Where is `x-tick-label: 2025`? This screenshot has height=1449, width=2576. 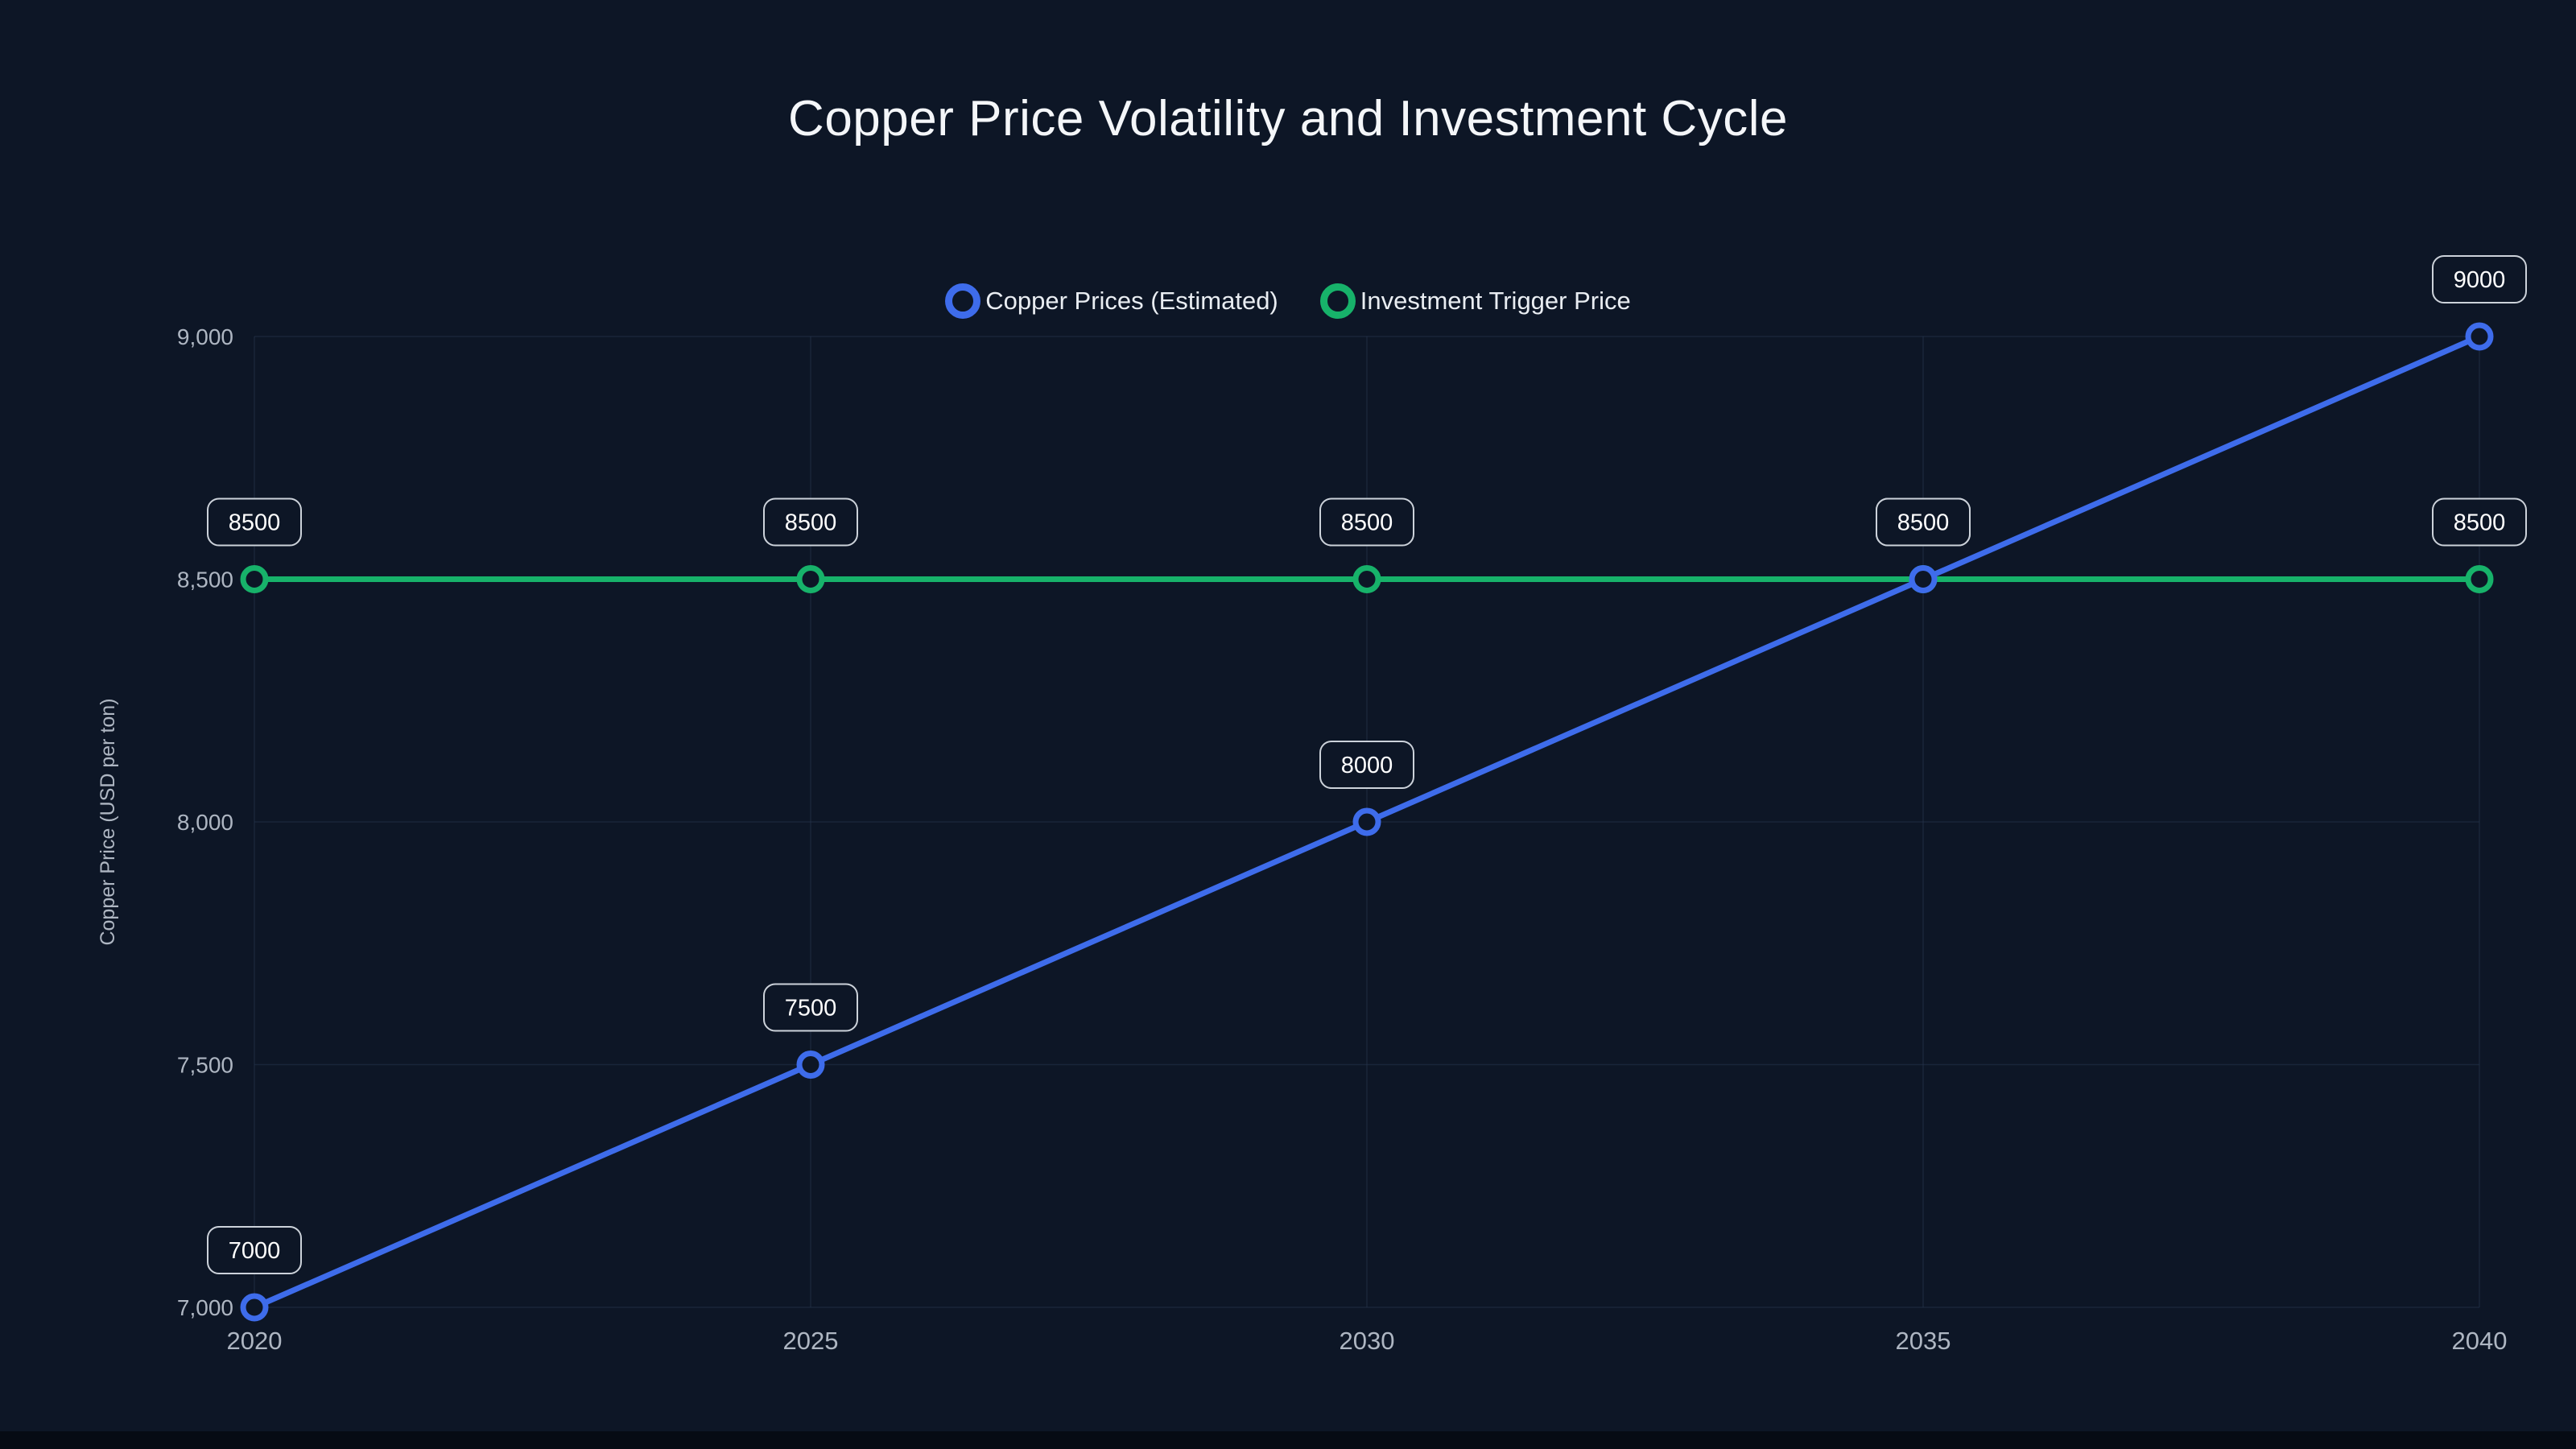 x-tick-label: 2025 is located at coordinates (811, 1341).